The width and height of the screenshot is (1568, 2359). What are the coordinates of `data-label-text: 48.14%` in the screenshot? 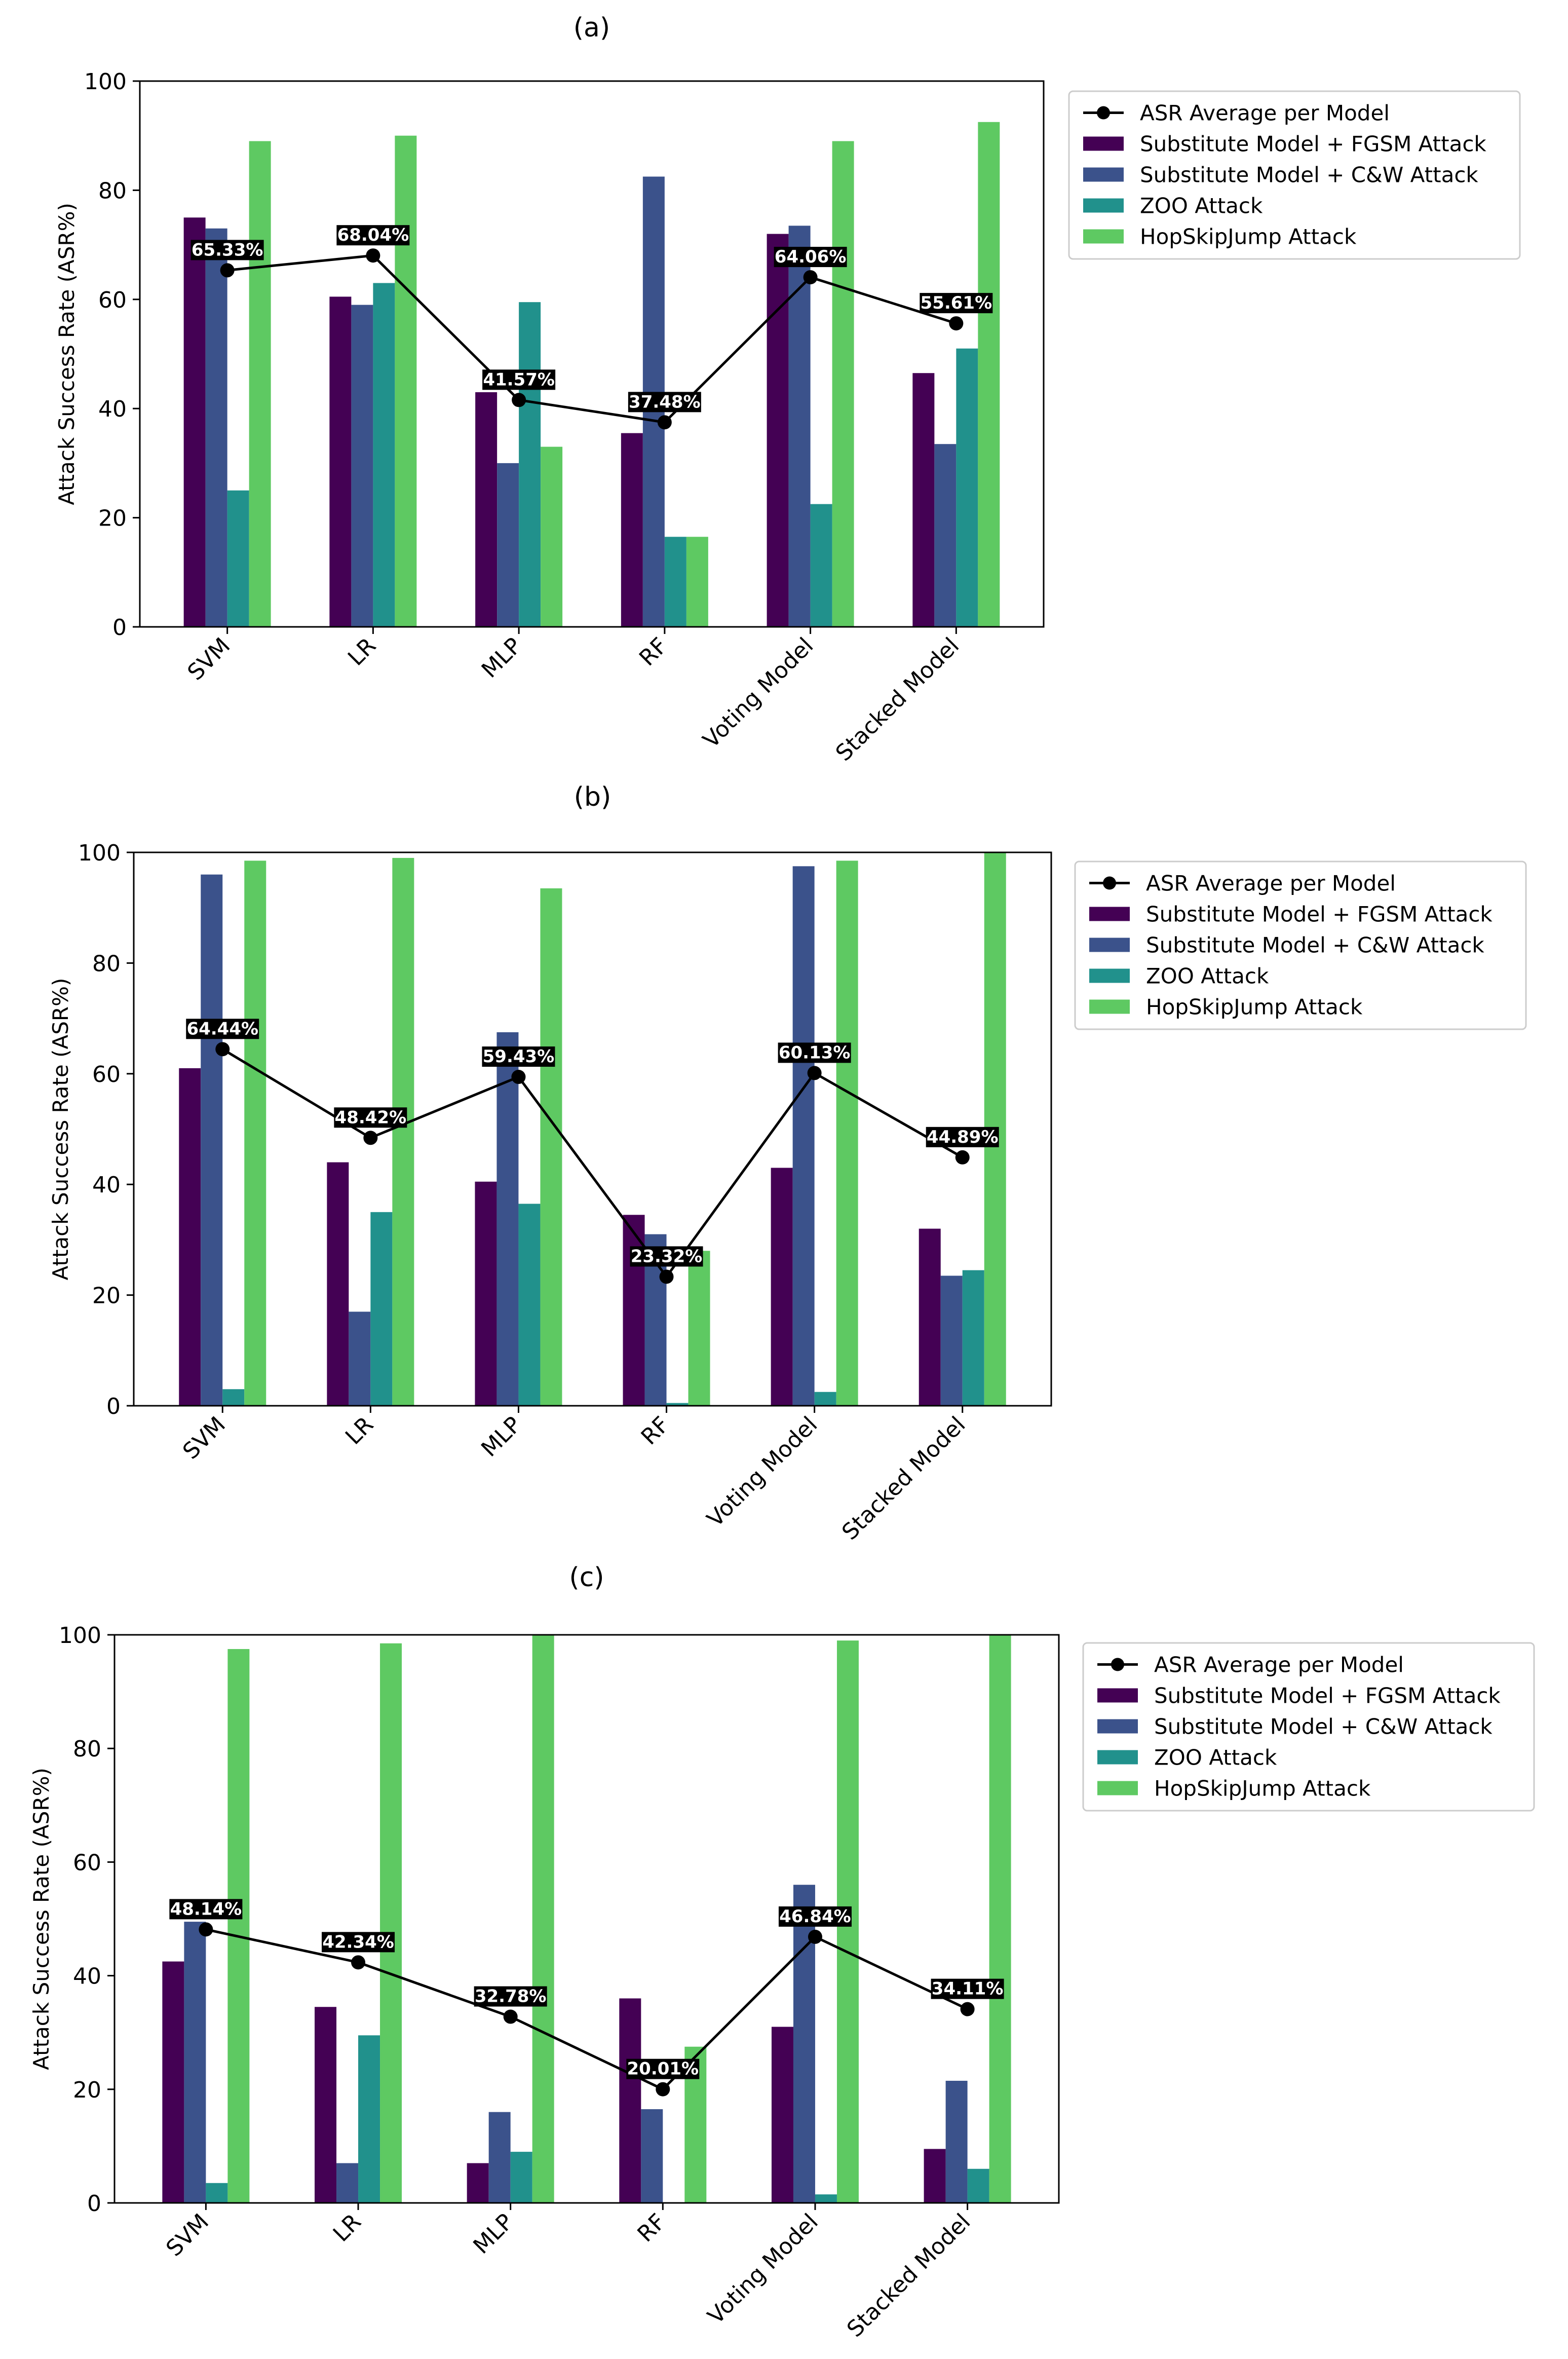 It's located at (206, 1909).